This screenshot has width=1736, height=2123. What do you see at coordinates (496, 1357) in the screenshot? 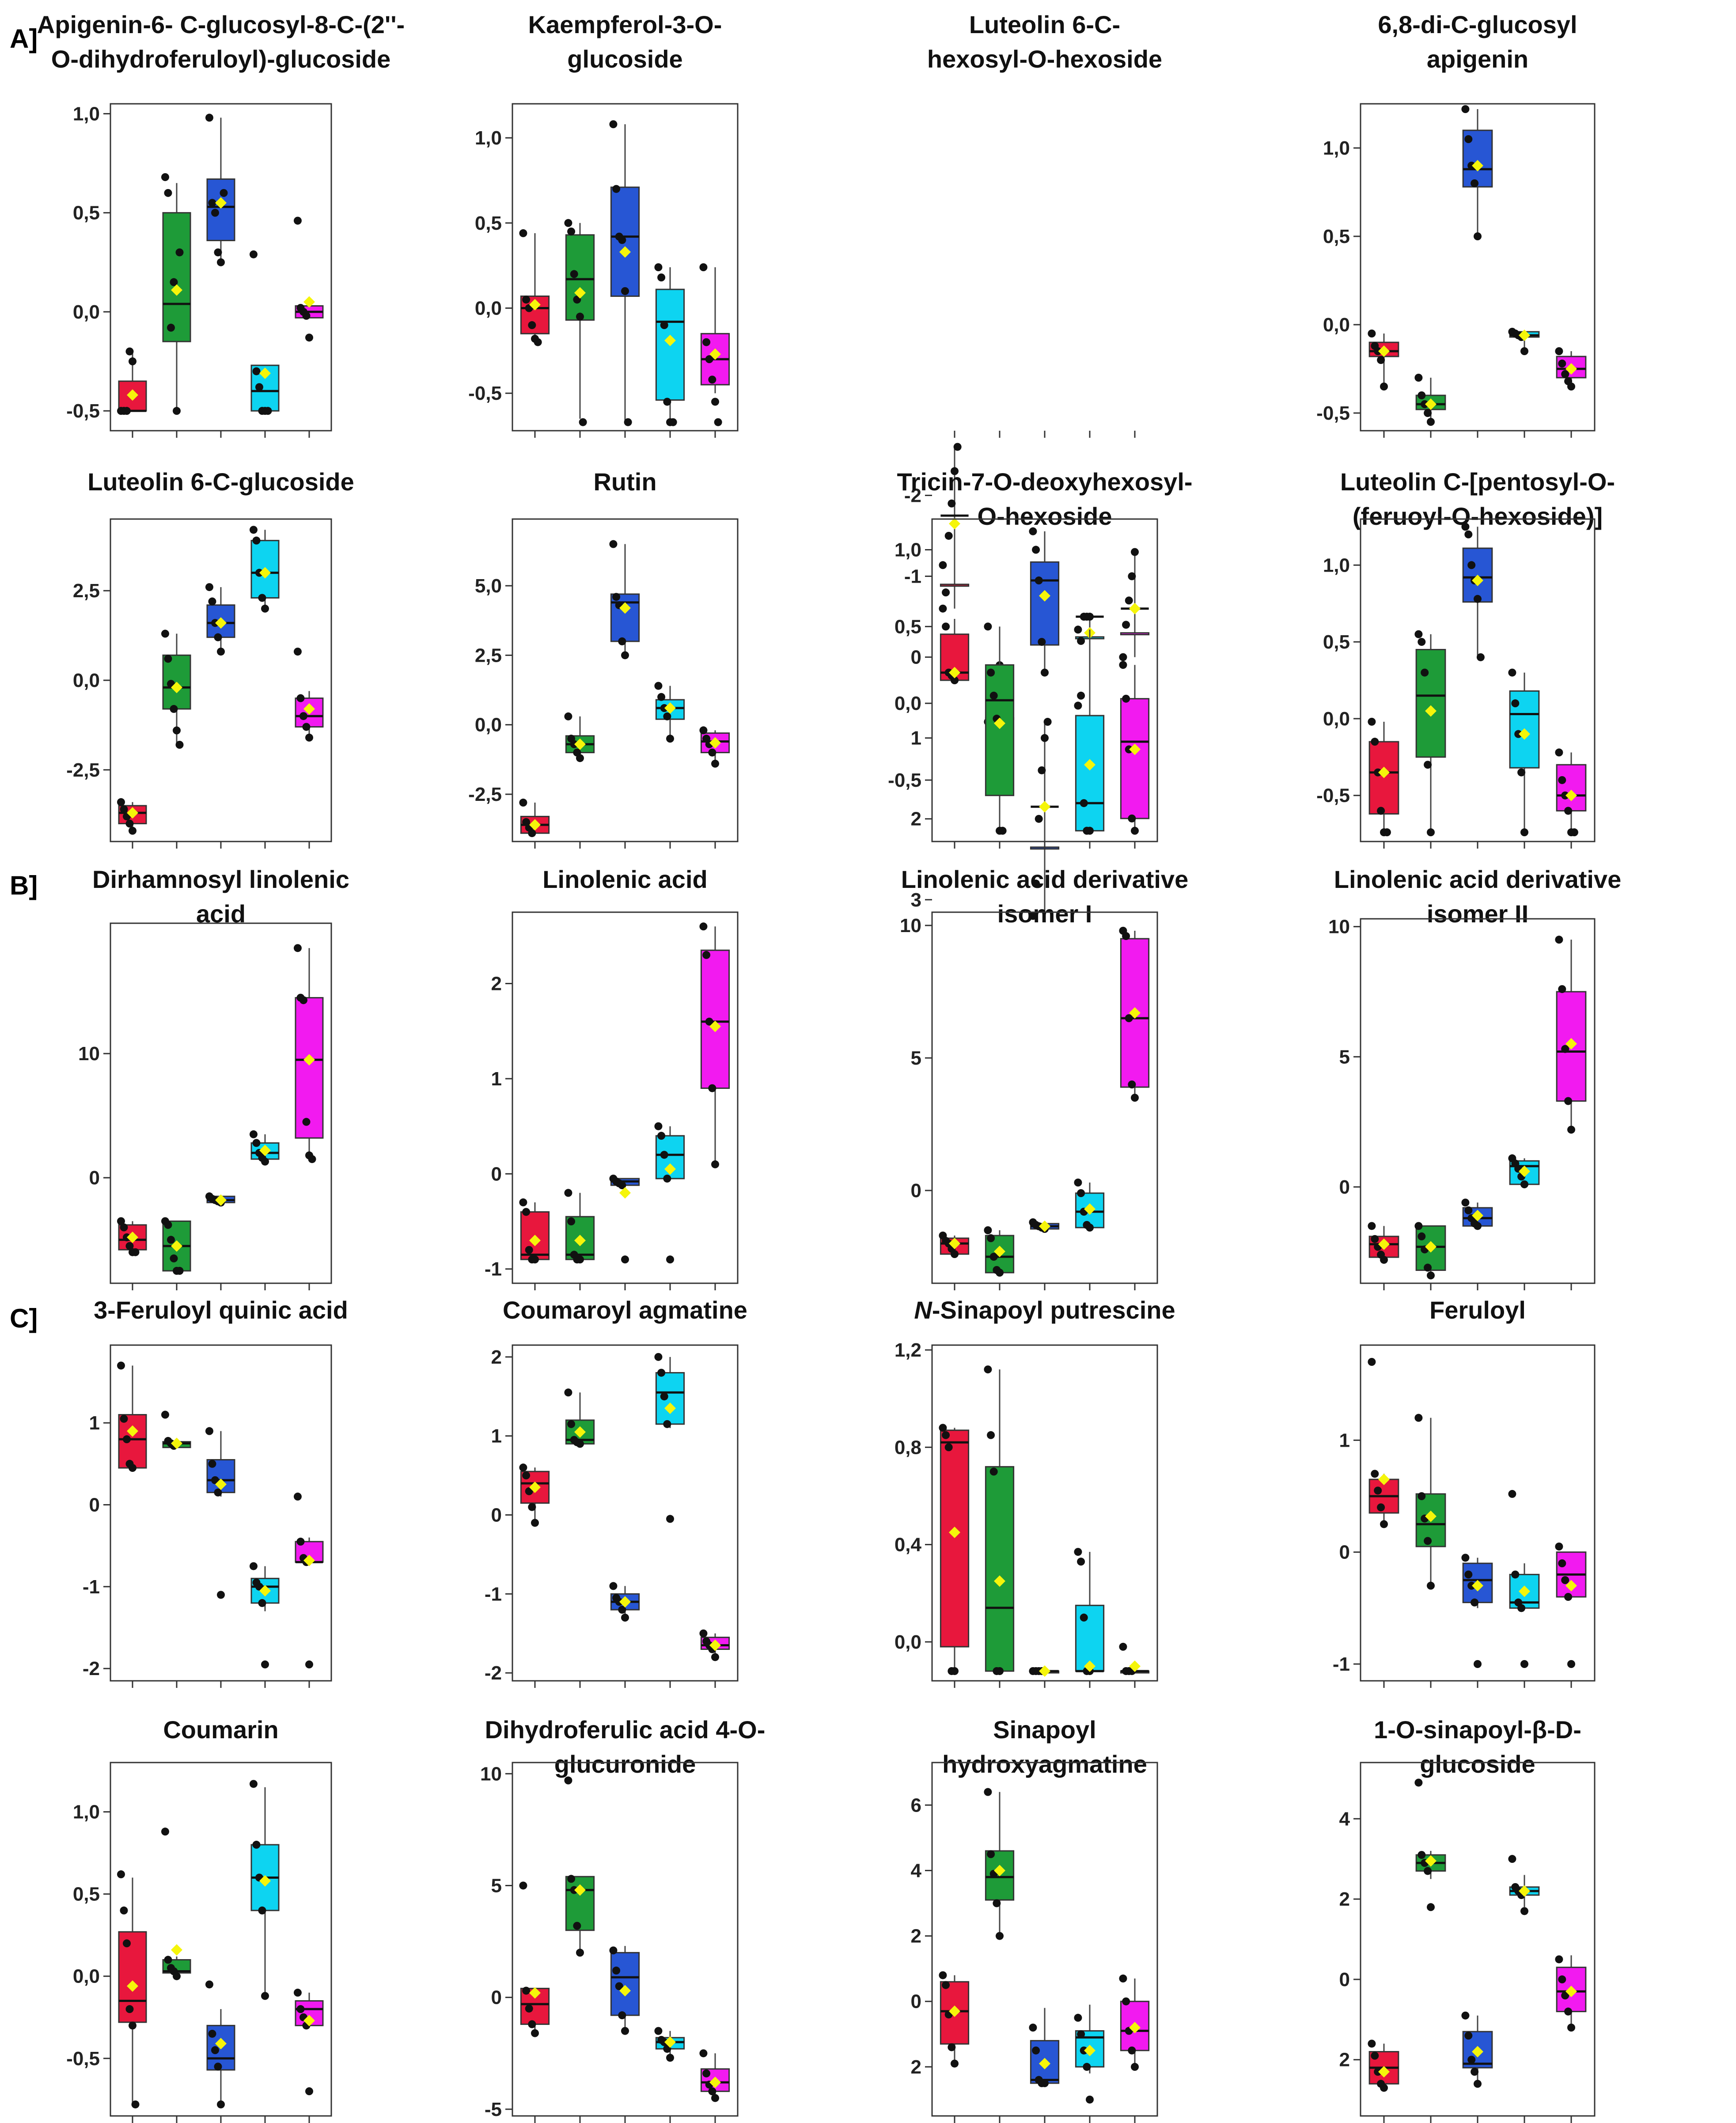
I see `y-tick-label: 2` at bounding box center [496, 1357].